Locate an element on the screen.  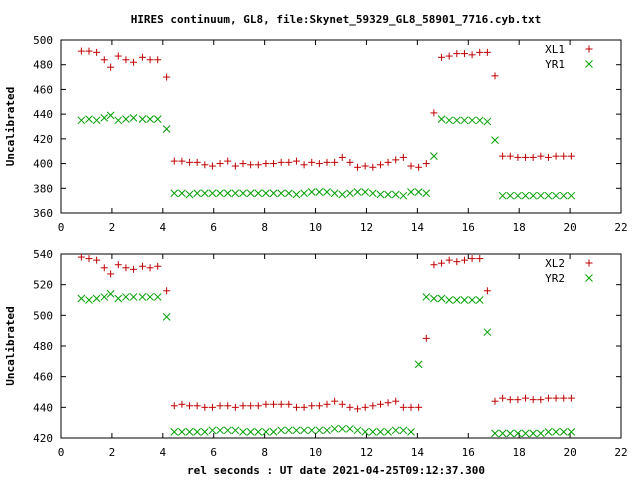
y-tick-label: 420 is located at coordinates (43, 139).